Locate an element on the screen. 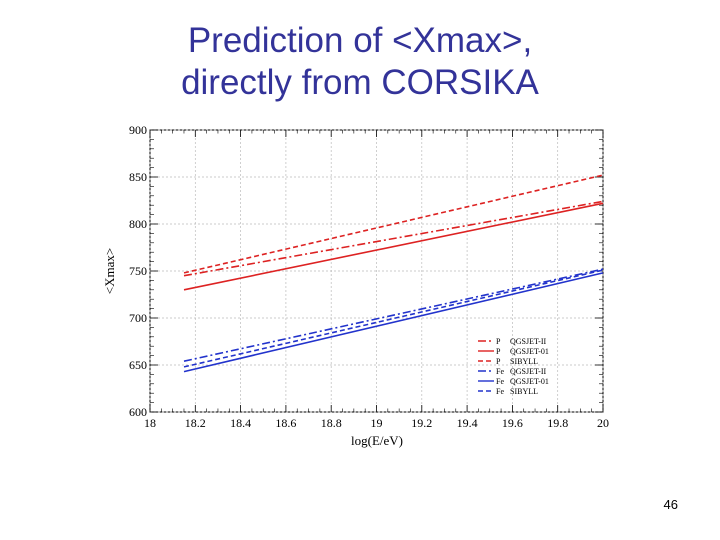  x-tick-label: 19.6 is located at coordinates (512, 423).